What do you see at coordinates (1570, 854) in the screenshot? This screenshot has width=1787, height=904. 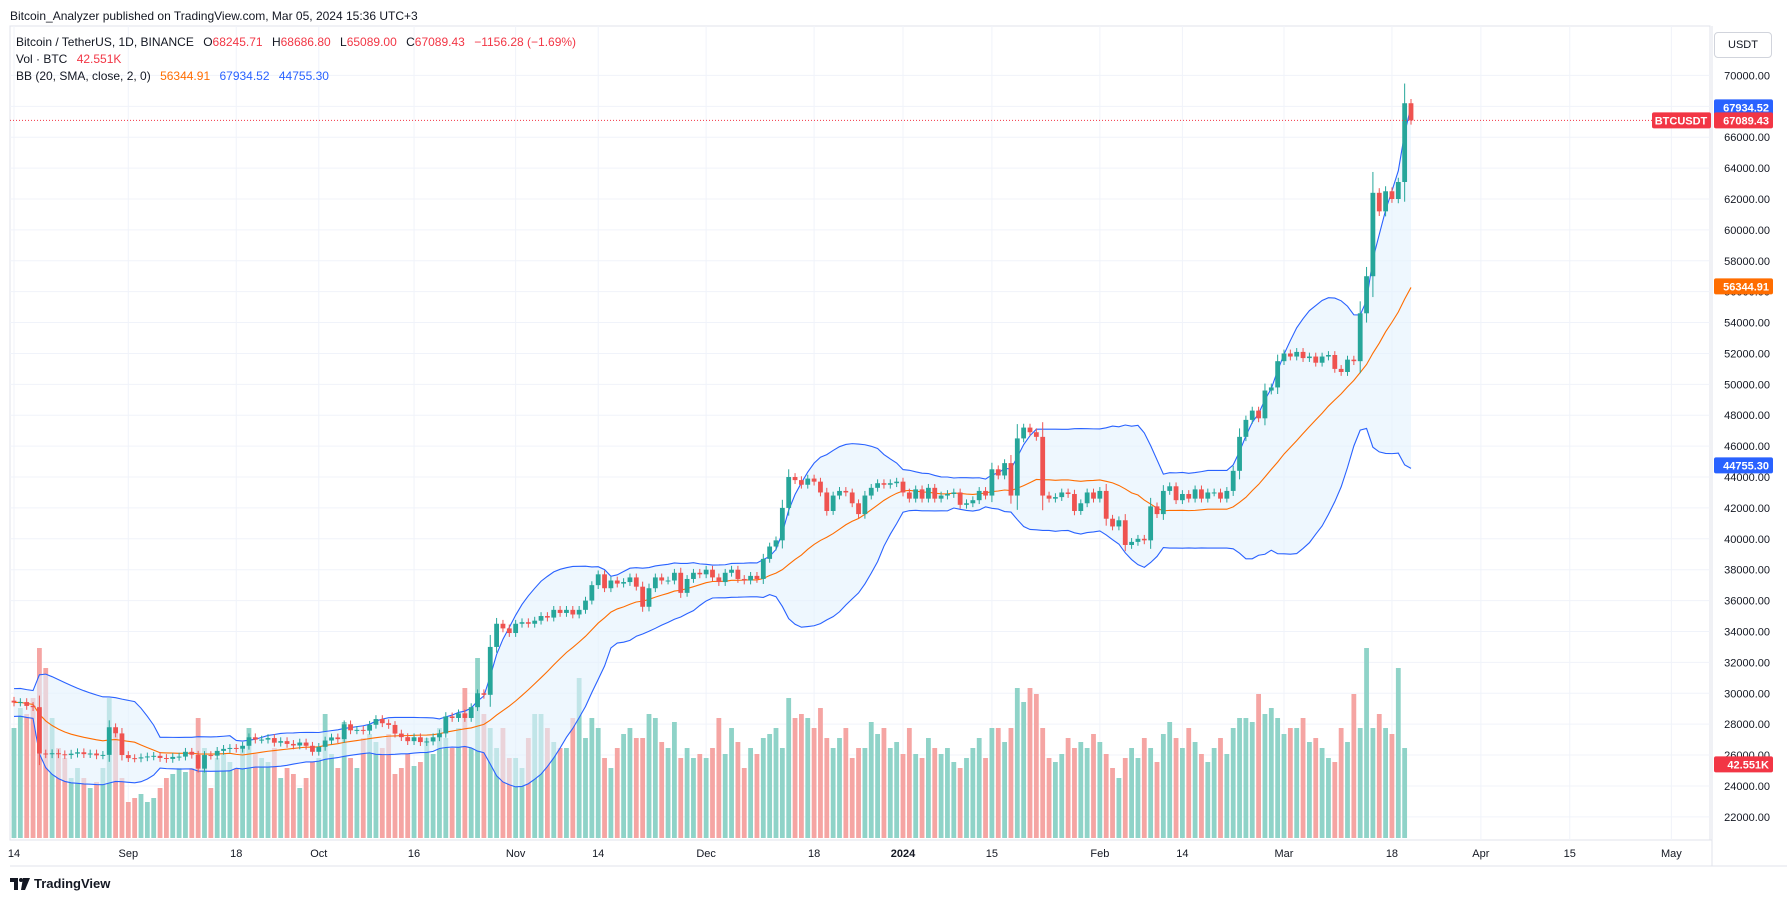 I see `x-tick-label: 15` at bounding box center [1570, 854].